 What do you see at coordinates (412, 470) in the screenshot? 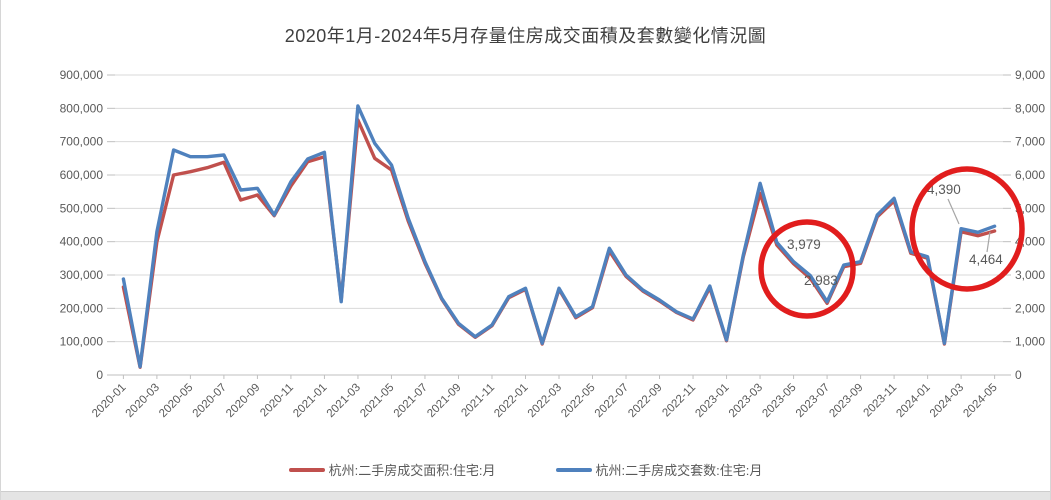
I see `legend-label-area: 杭州:二手房成交面积:住宅:月` at bounding box center [412, 470].